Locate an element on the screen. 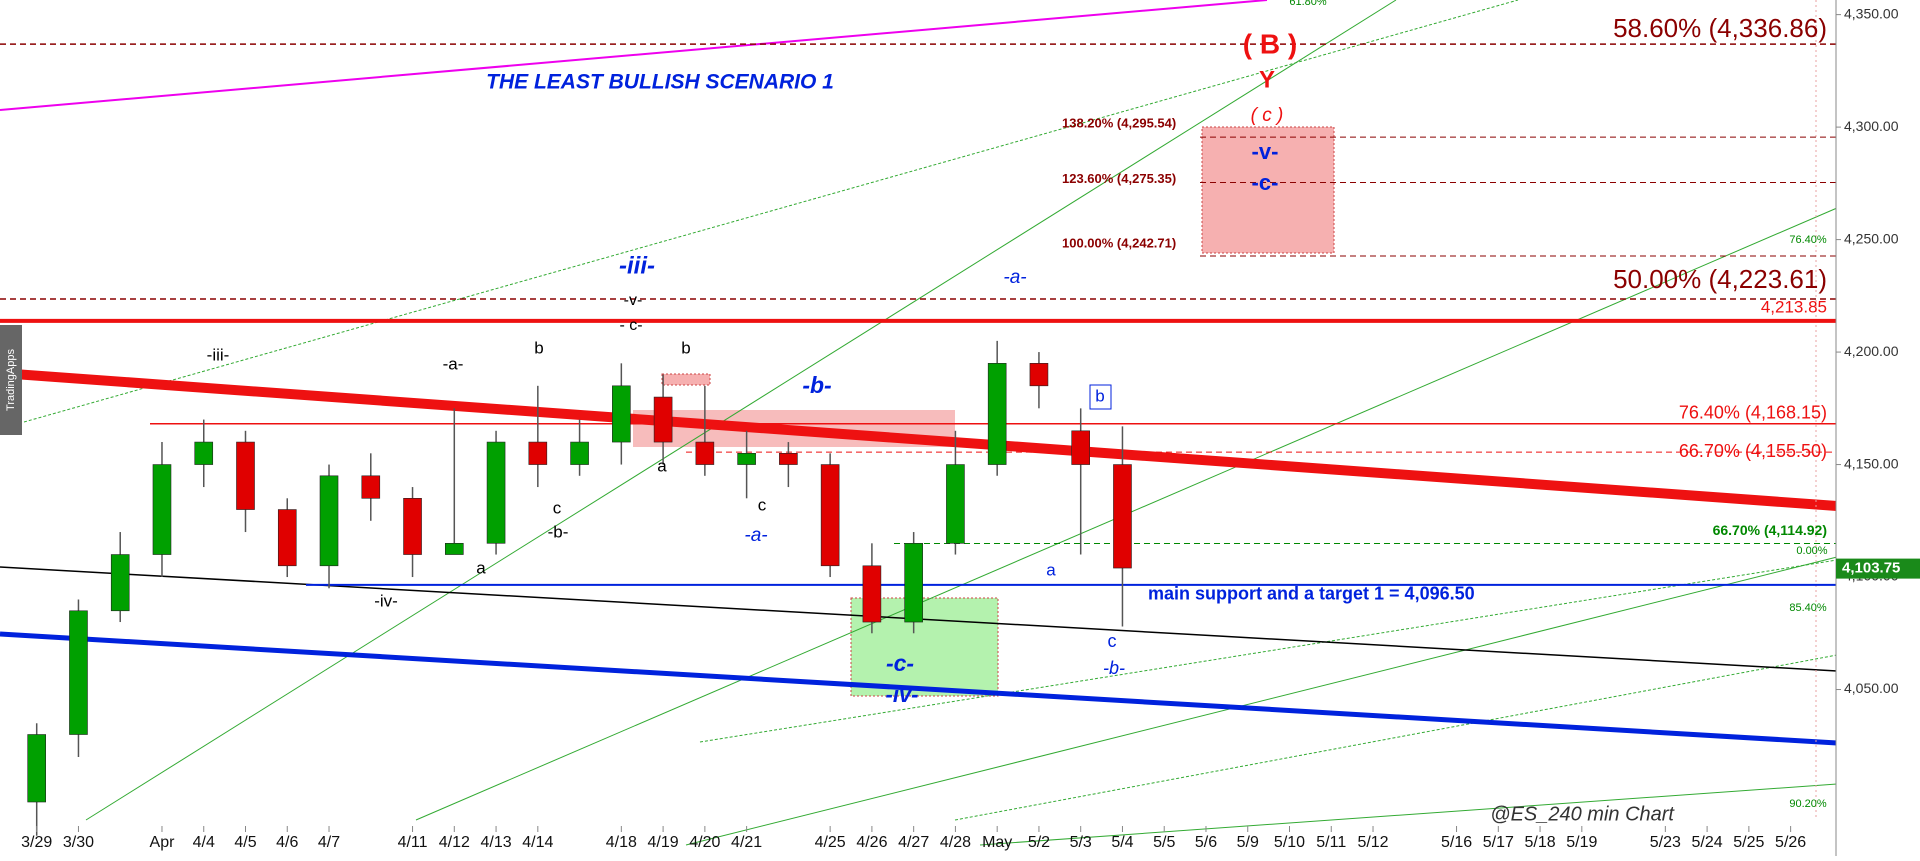  last-price-label: 4,103.75 is located at coordinates (1871, 568).